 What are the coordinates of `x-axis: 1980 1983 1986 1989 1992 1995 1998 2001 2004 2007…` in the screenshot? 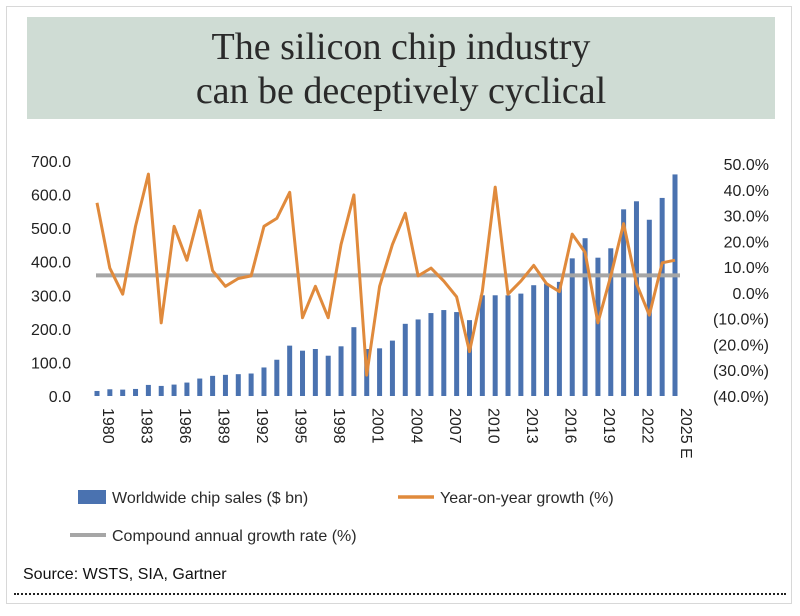 It's located at (396, 433).